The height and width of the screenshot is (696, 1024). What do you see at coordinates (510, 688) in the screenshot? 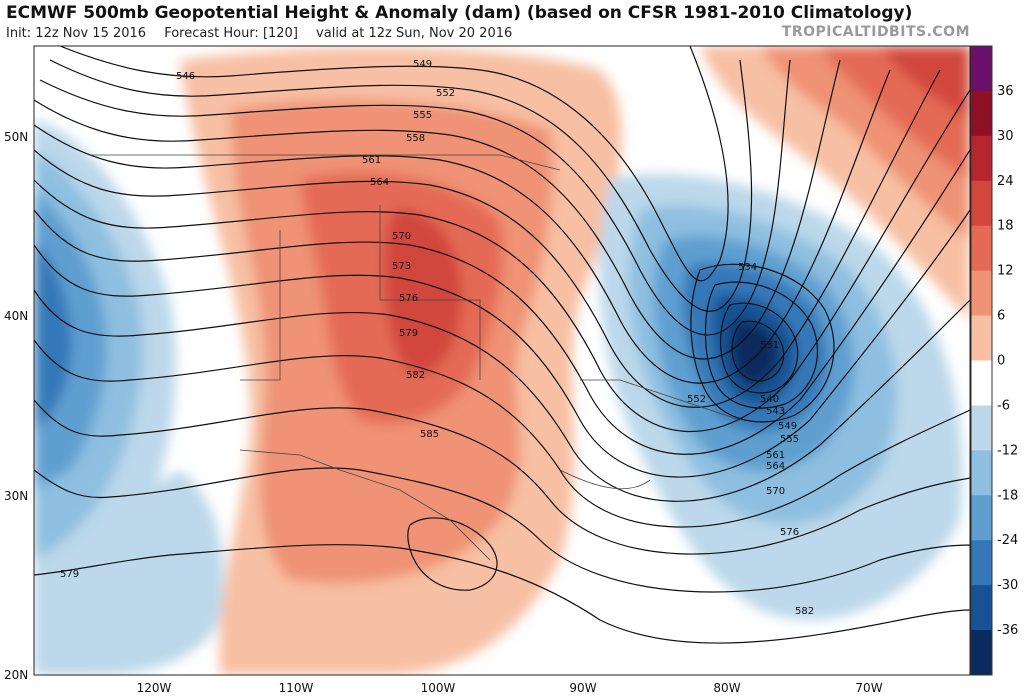
I see `lon-ticks: 120W 110W 100W 90W 80W 70W` at bounding box center [510, 688].